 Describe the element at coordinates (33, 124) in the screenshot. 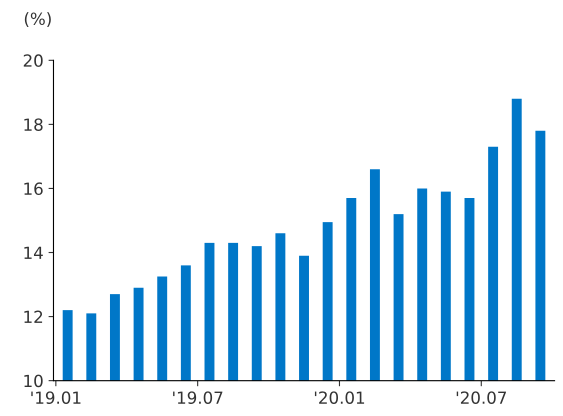

I see `y-tick-label: 18` at that location.